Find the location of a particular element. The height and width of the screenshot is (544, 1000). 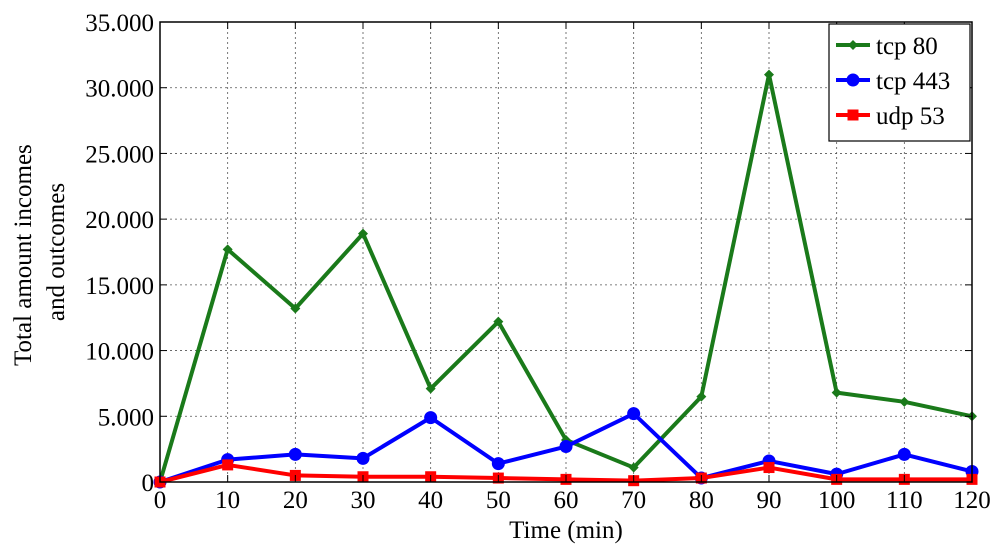

y-tick-label: 35.000 is located at coordinates (119, 23).